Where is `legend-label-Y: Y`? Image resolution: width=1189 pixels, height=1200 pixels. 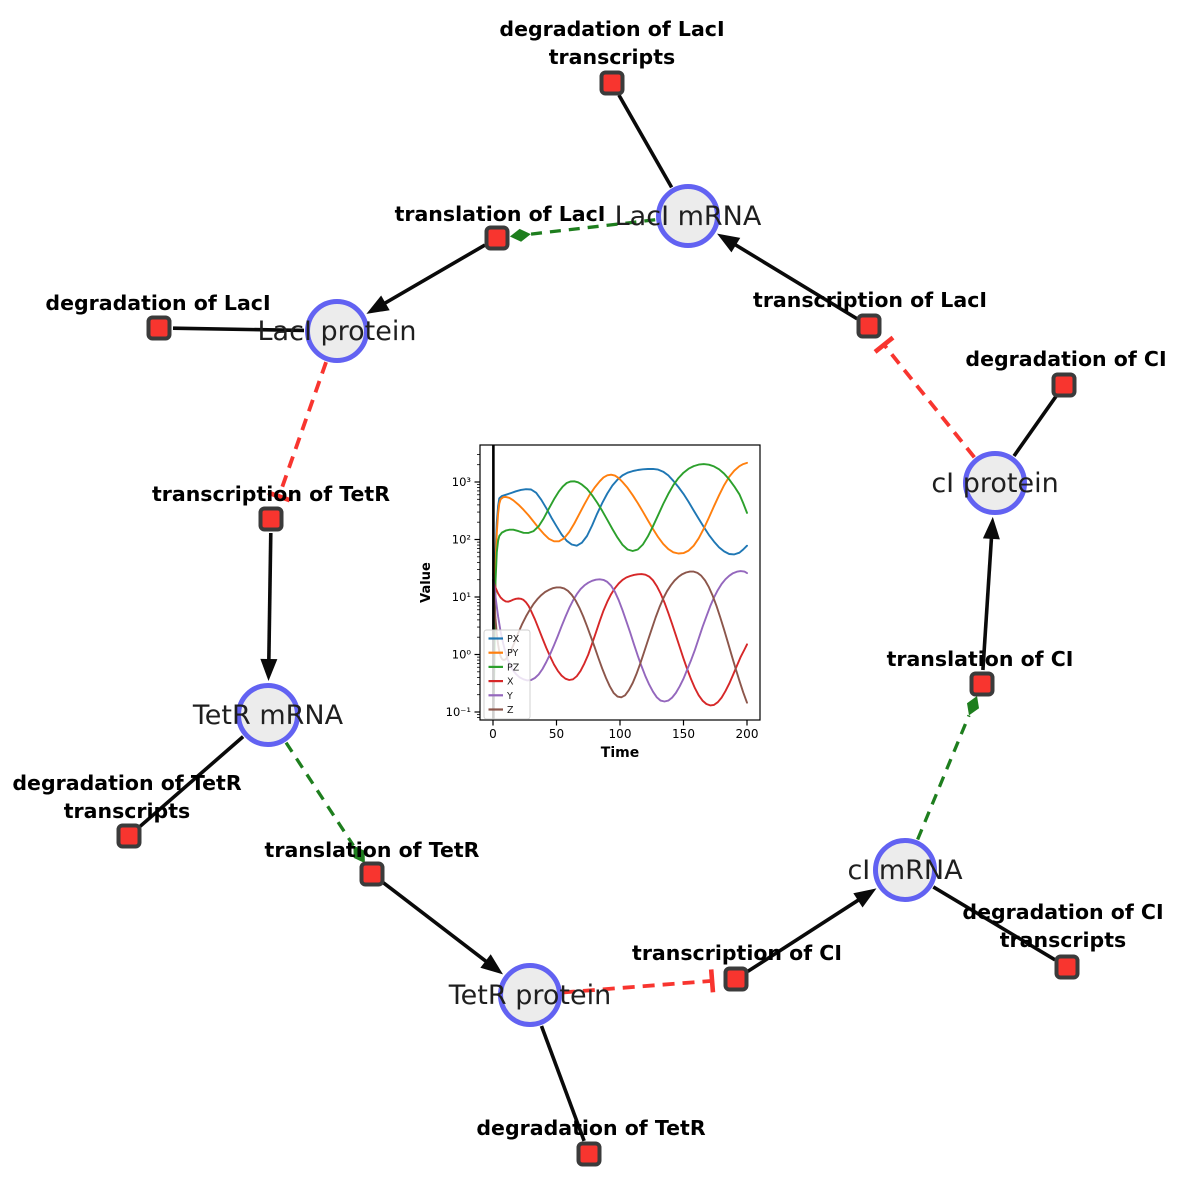
legend-label-Y: Y is located at coordinates (509, 696).